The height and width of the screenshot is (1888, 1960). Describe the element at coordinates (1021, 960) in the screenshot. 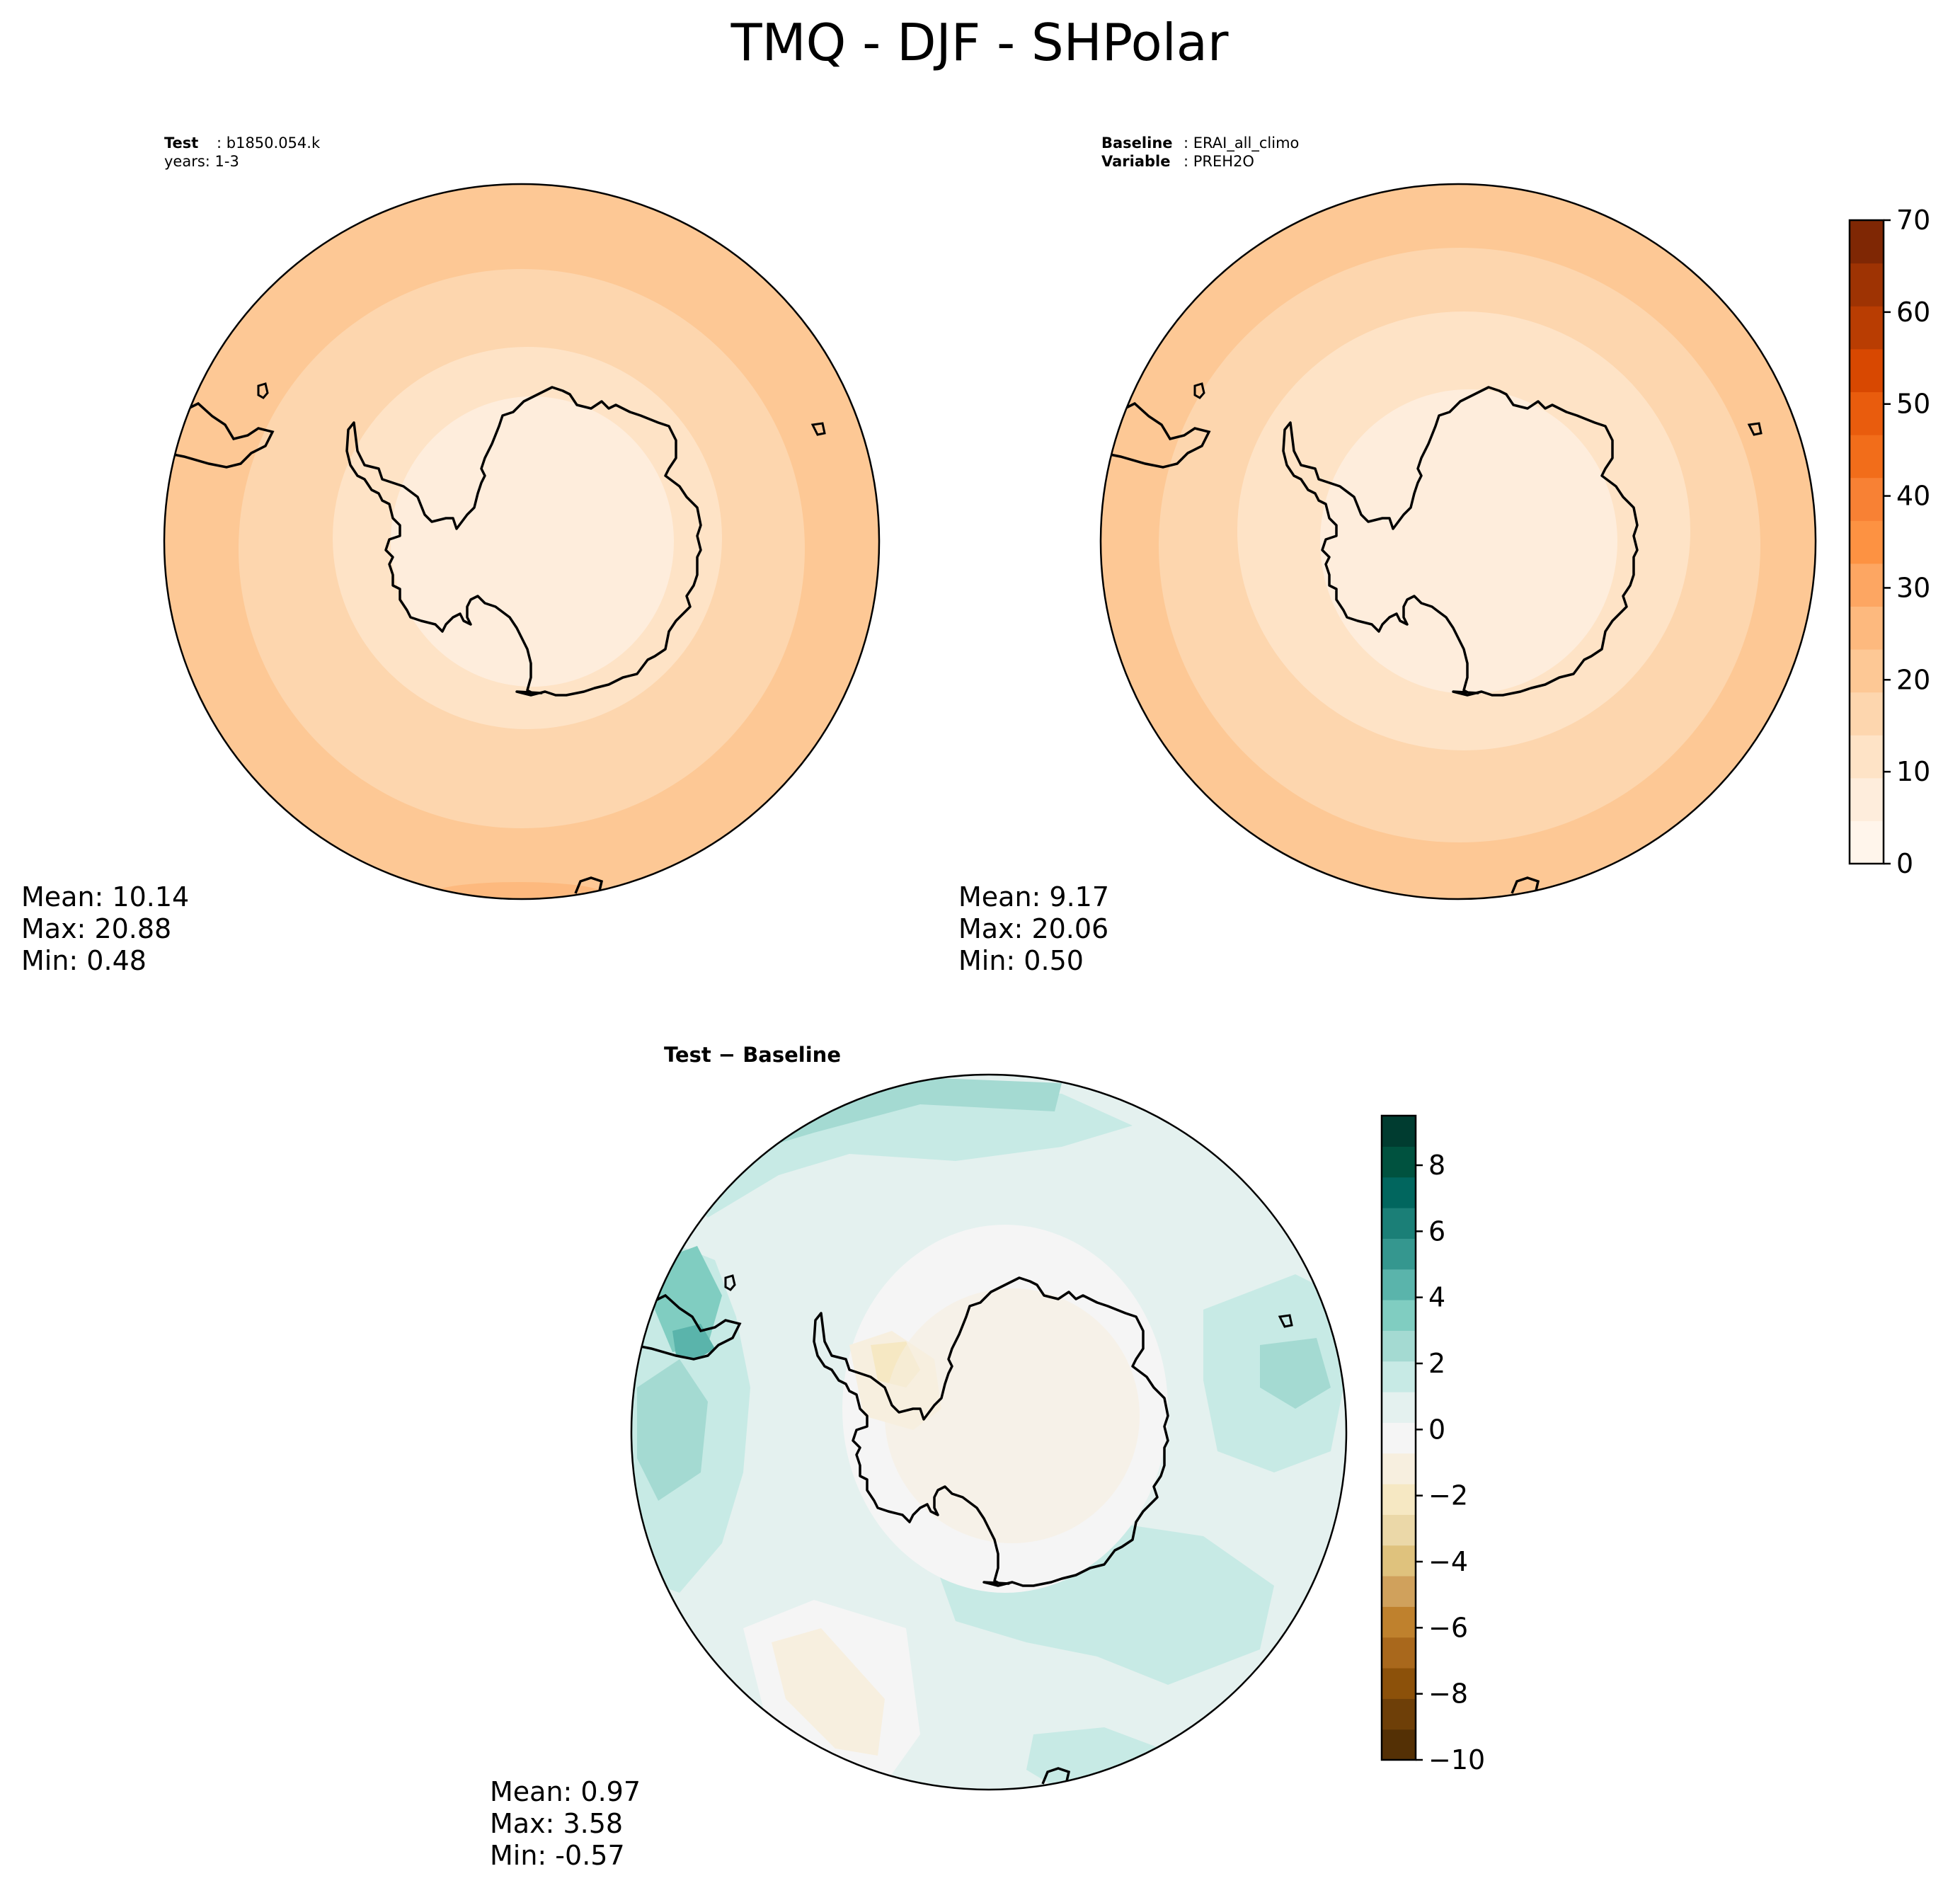

I see `baseline-min: Min: 0.50` at that location.